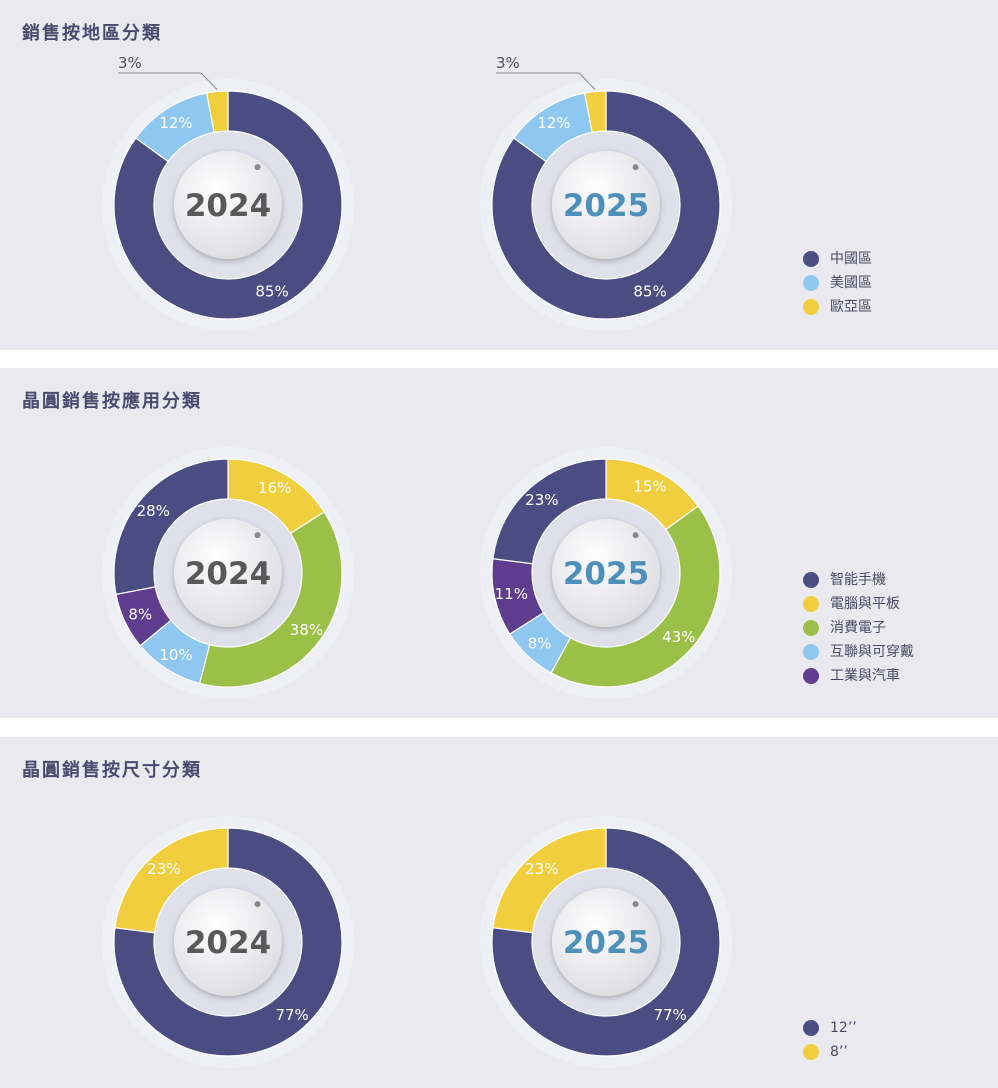 Image resolution: width=998 pixels, height=1088 pixels. I want to click on legend-label: 歐亞區, so click(851, 307).